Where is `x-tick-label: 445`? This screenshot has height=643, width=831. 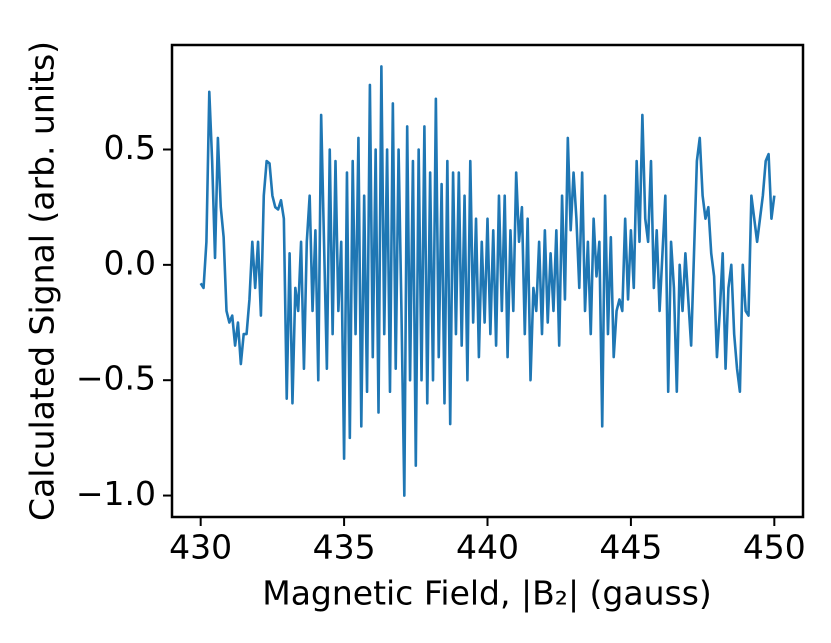 x-tick-label: 445 is located at coordinates (630, 547).